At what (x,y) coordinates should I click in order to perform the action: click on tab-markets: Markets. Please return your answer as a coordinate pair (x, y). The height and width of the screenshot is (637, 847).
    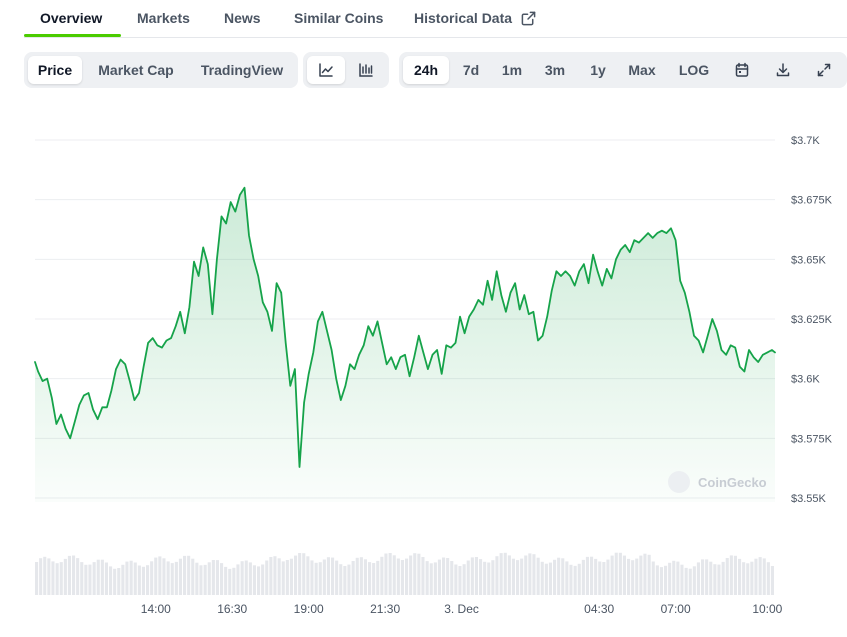
    Looking at the image, I should click on (163, 18).